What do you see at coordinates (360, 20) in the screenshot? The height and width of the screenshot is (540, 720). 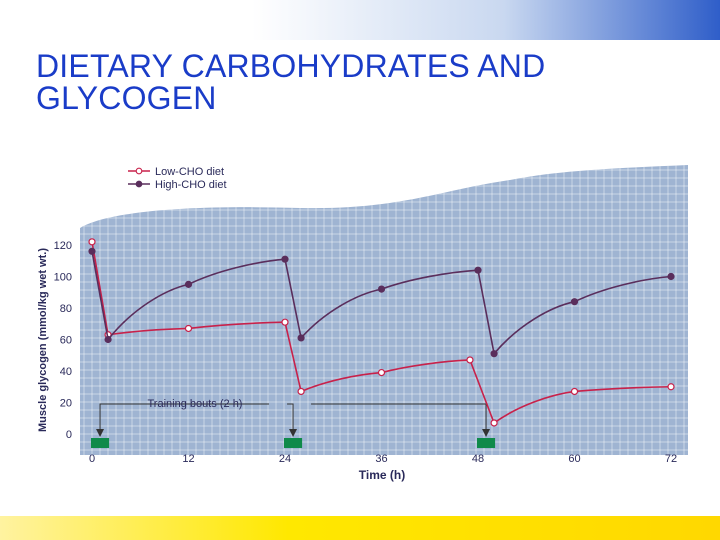 I see `top-gradient-bar` at bounding box center [360, 20].